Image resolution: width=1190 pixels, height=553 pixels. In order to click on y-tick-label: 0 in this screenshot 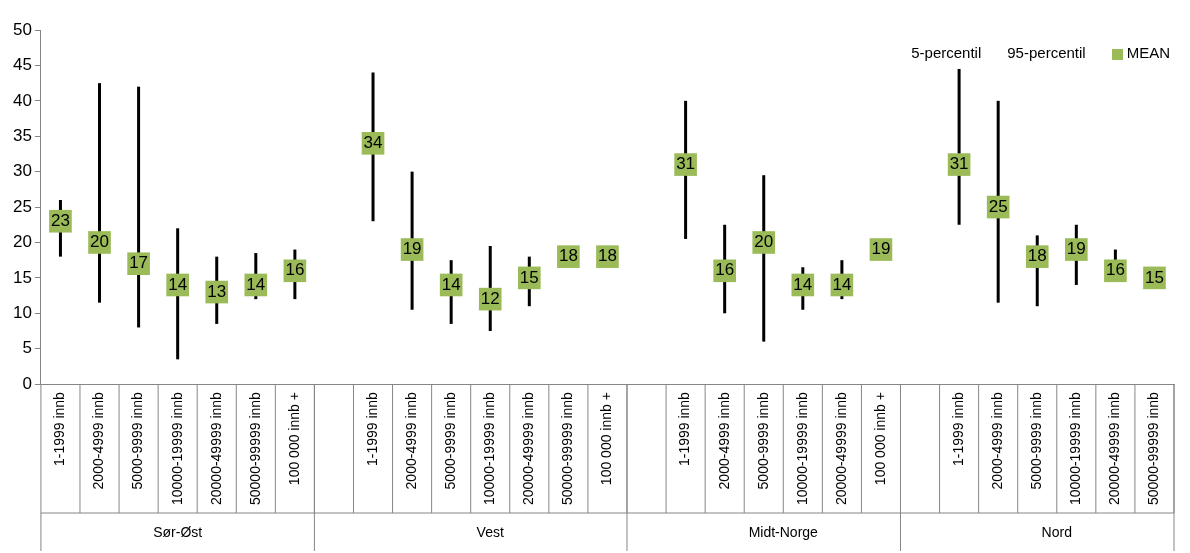, I will do `click(27, 383)`.